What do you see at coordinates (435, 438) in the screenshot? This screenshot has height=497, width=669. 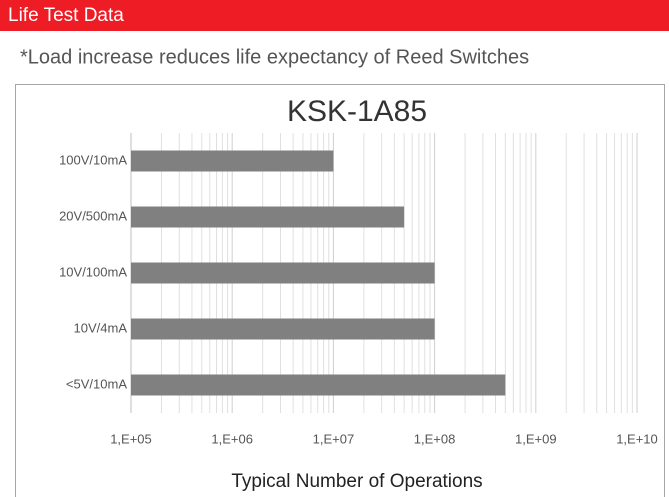 I see `x-tick-label: 1,E+08` at bounding box center [435, 438].